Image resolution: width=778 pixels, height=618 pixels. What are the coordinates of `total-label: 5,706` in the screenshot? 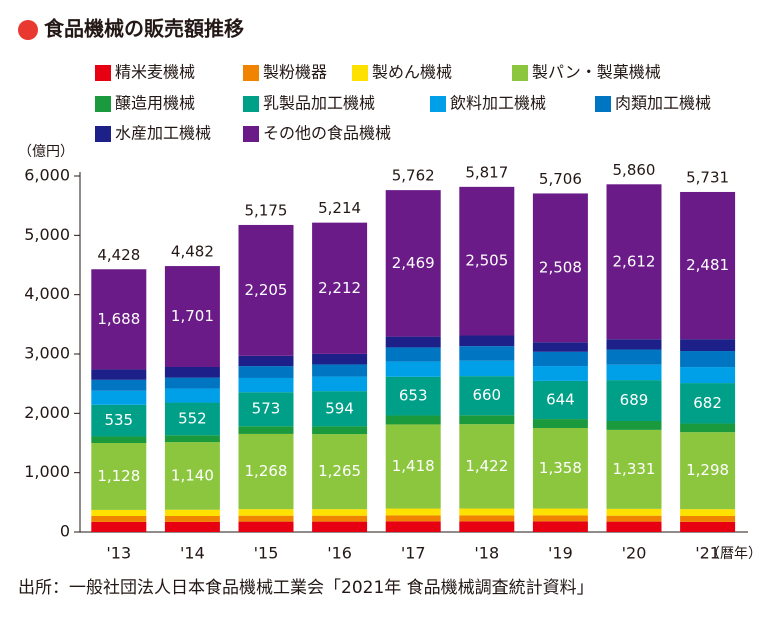 It's located at (560, 179).